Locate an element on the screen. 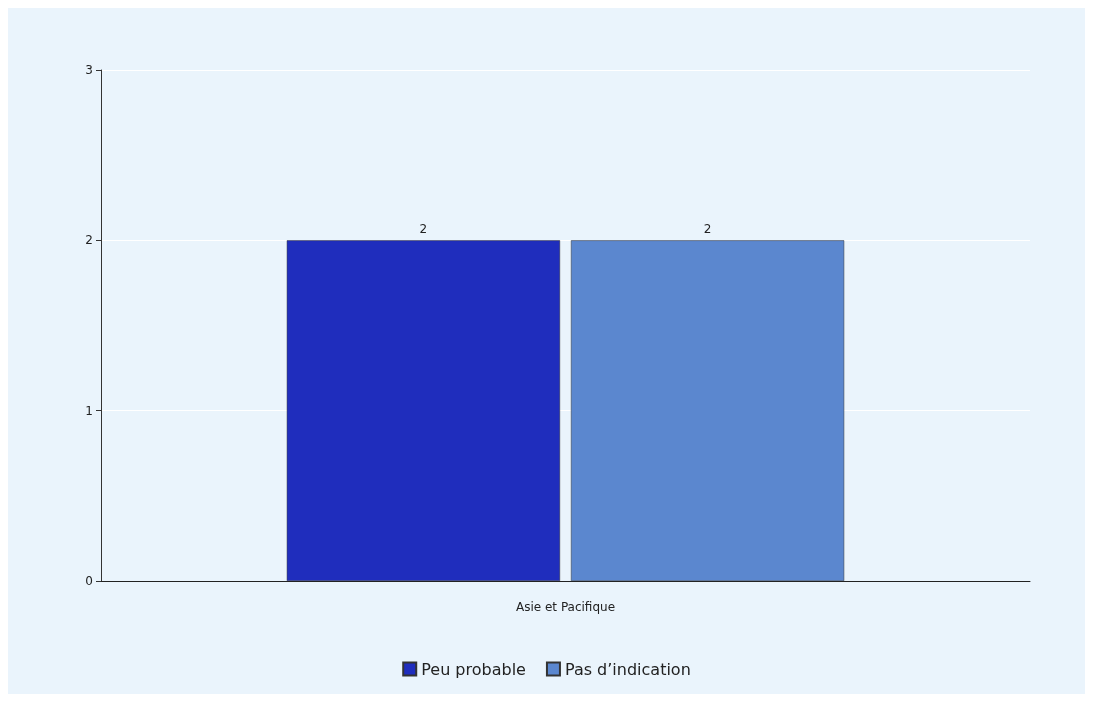  x-tick-label: Asie et Pacifique is located at coordinates (565, 607).